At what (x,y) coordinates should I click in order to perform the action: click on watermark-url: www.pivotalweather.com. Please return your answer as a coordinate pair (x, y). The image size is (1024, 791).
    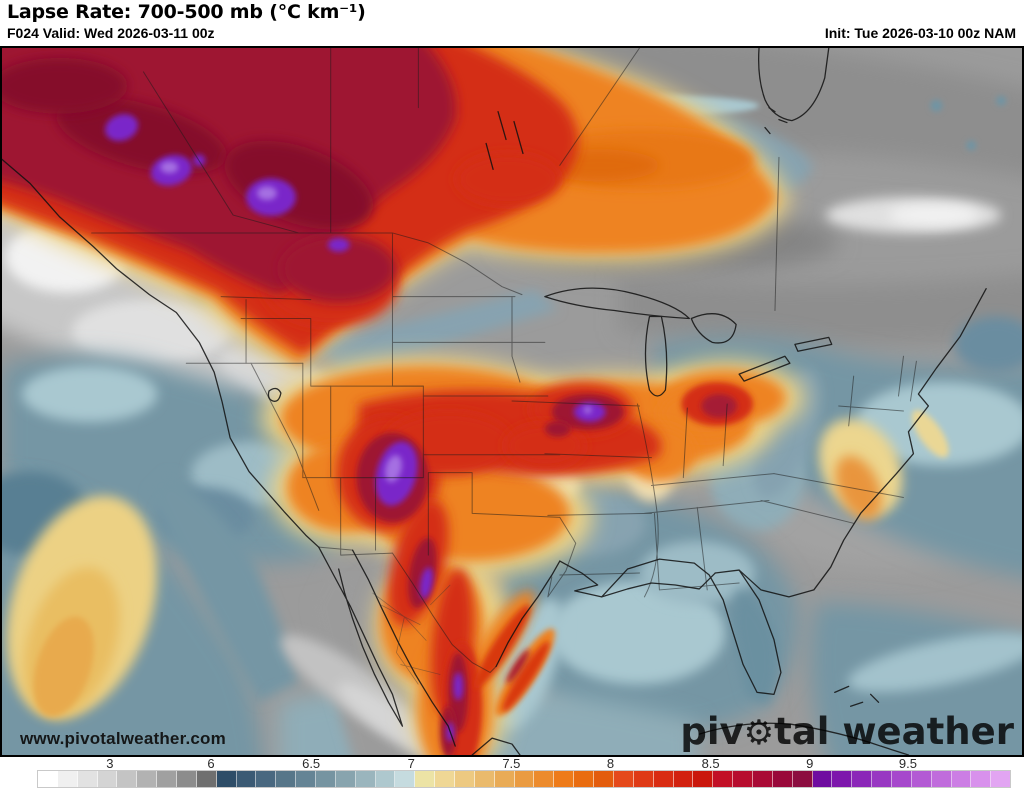
    Looking at the image, I should click on (123, 738).